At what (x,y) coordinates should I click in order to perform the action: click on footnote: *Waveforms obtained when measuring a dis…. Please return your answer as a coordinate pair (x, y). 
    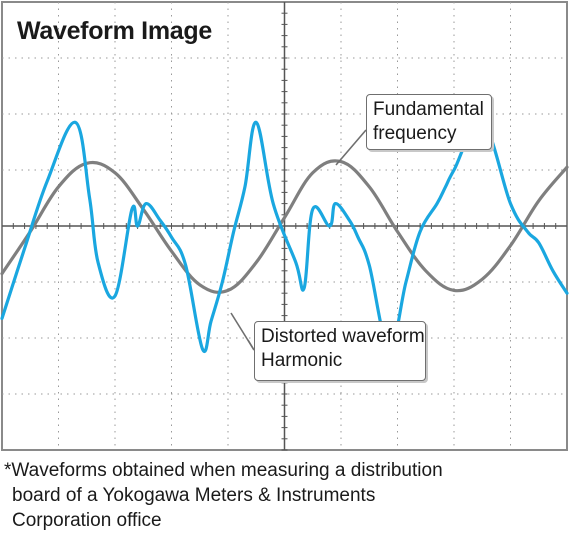
    Looking at the image, I should click on (284, 495).